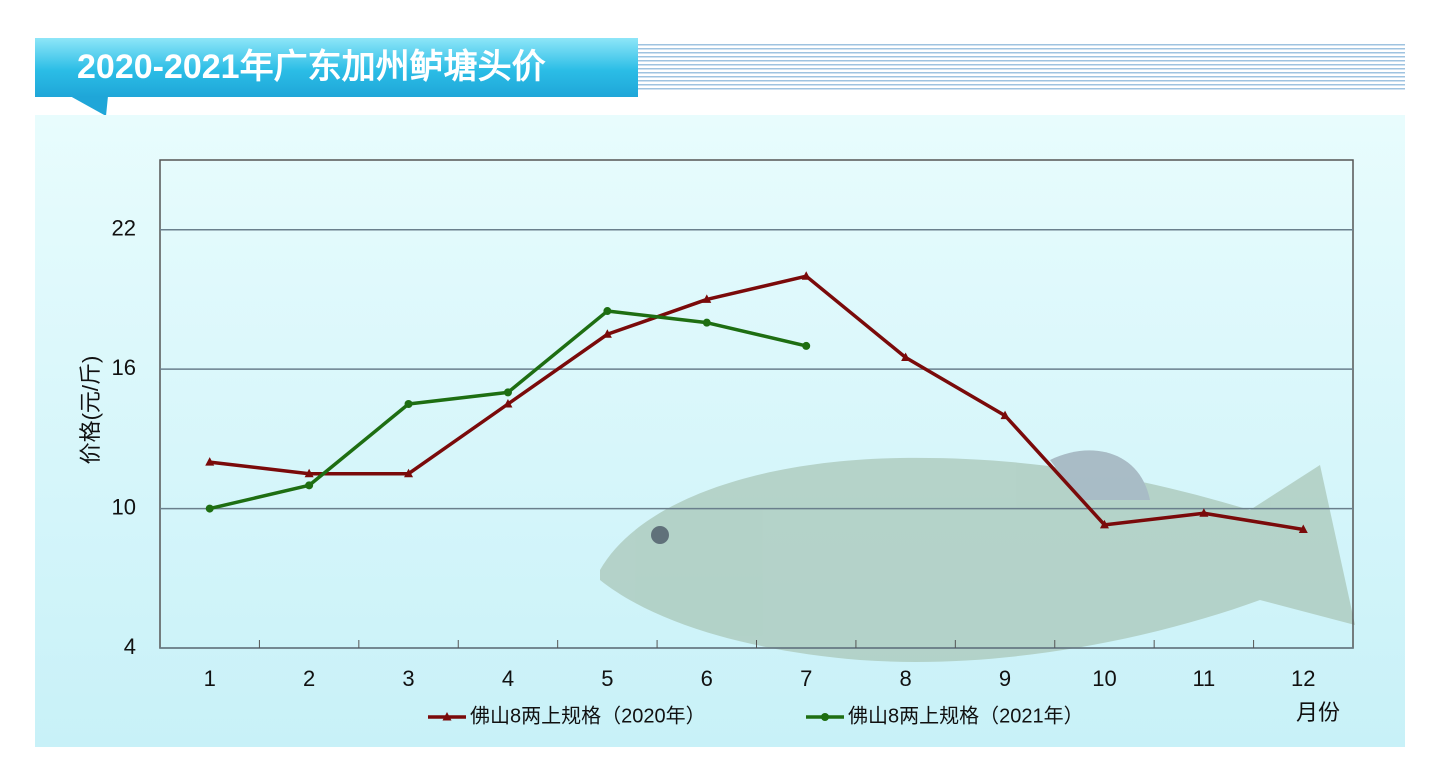  What do you see at coordinates (124, 228) in the screenshot?
I see `y-tick-label: 22` at bounding box center [124, 228].